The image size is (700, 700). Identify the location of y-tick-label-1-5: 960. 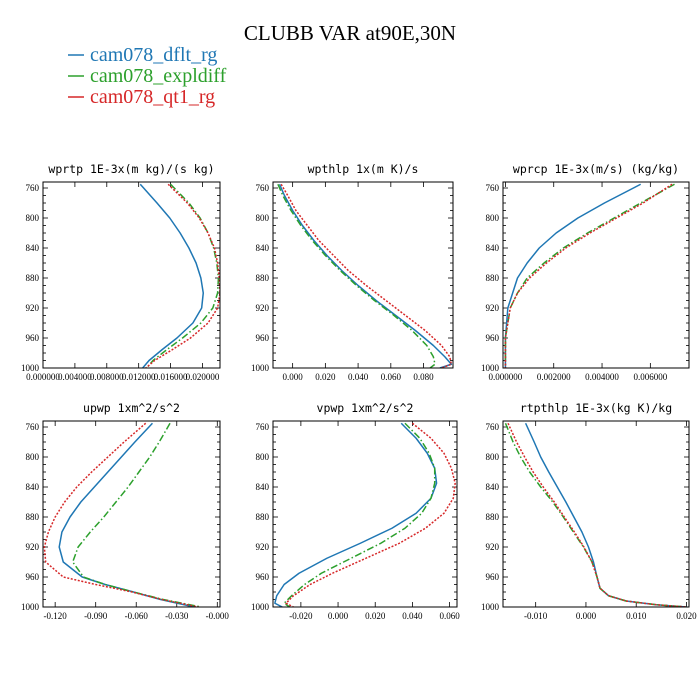
(33, 338).